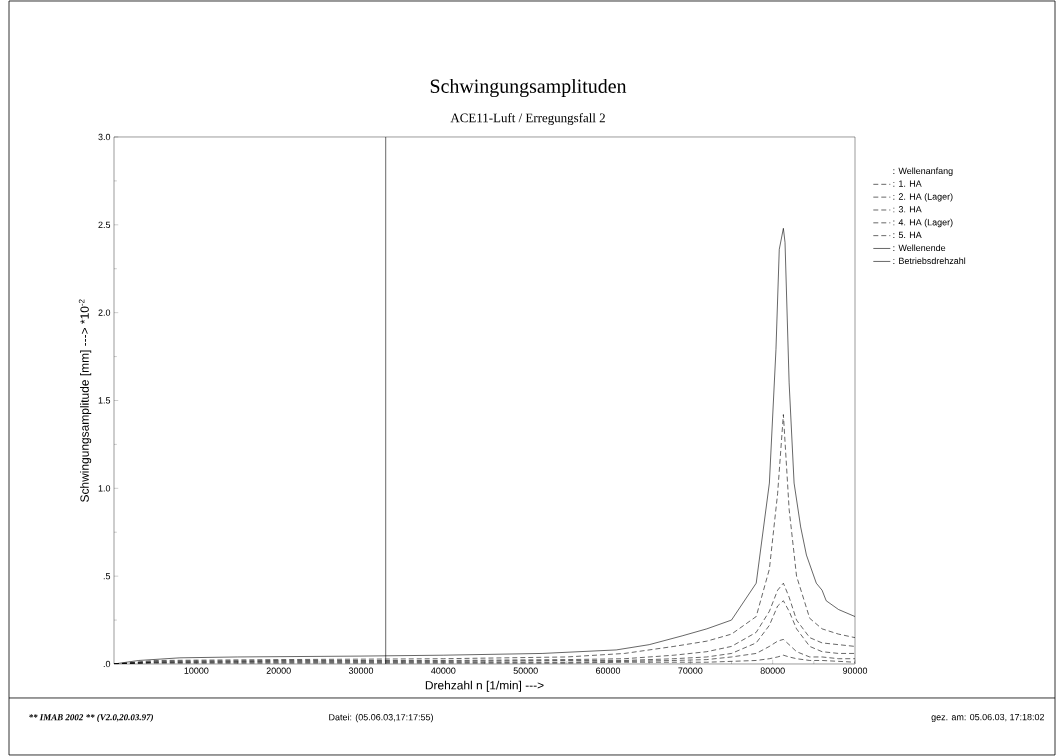 The image size is (1056, 756). What do you see at coordinates (381, 718) in the screenshot?
I see `text: Datei: (05.06.03,17:17:55)` at bounding box center [381, 718].